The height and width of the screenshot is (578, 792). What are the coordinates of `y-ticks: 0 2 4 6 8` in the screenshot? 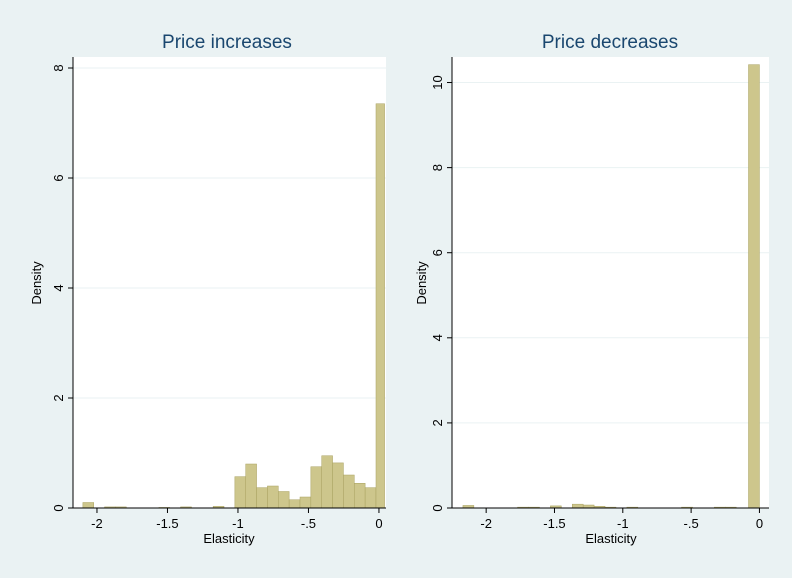 It's located at (62, 288).